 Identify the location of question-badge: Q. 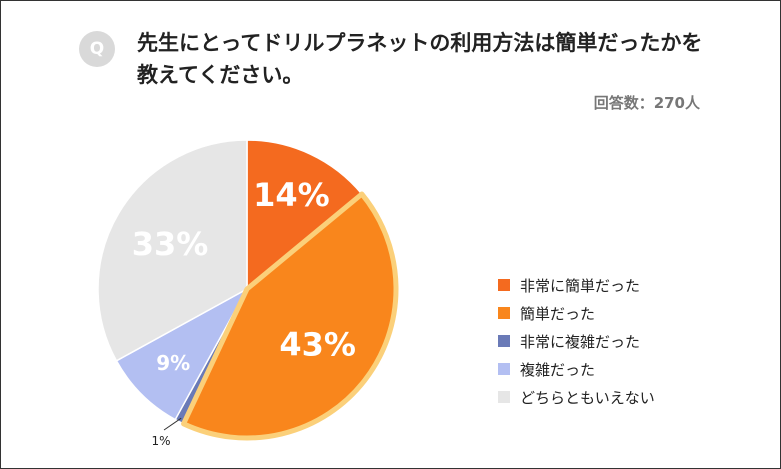
(97, 49).